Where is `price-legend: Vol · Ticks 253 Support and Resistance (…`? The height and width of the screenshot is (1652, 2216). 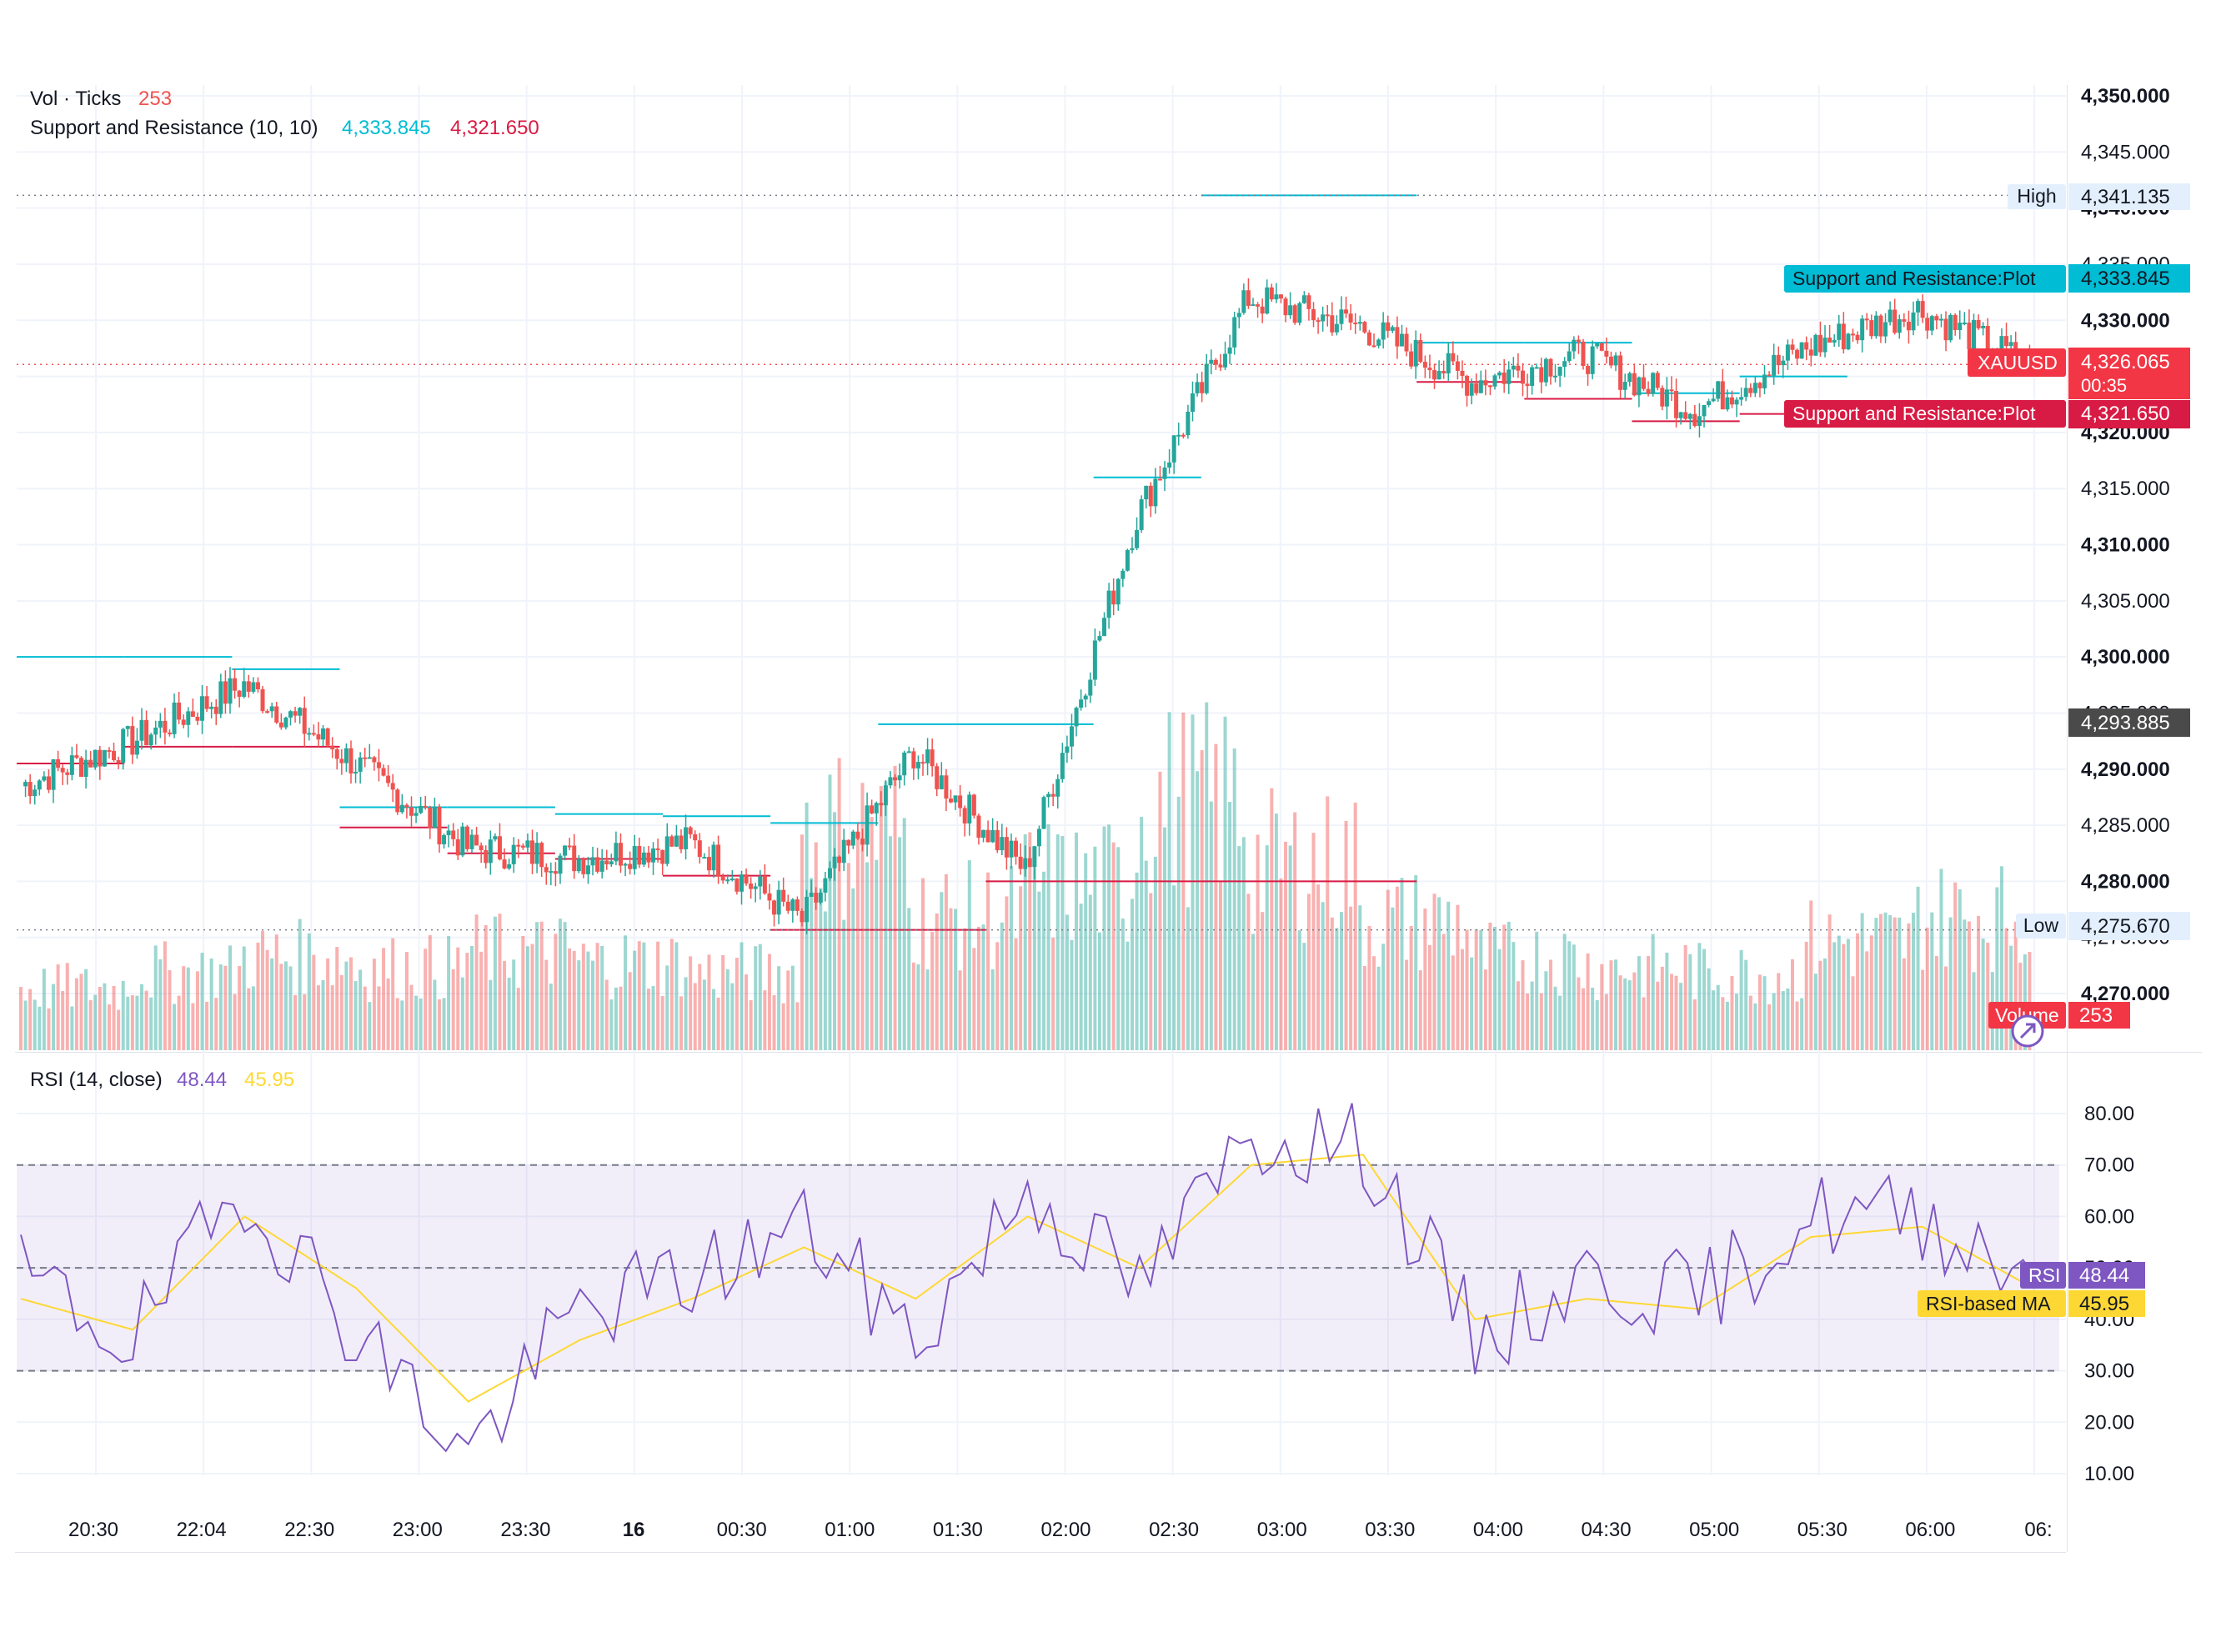
price-legend: Vol · Ticks 253 Support and Resistance (… is located at coordinates (284, 113).